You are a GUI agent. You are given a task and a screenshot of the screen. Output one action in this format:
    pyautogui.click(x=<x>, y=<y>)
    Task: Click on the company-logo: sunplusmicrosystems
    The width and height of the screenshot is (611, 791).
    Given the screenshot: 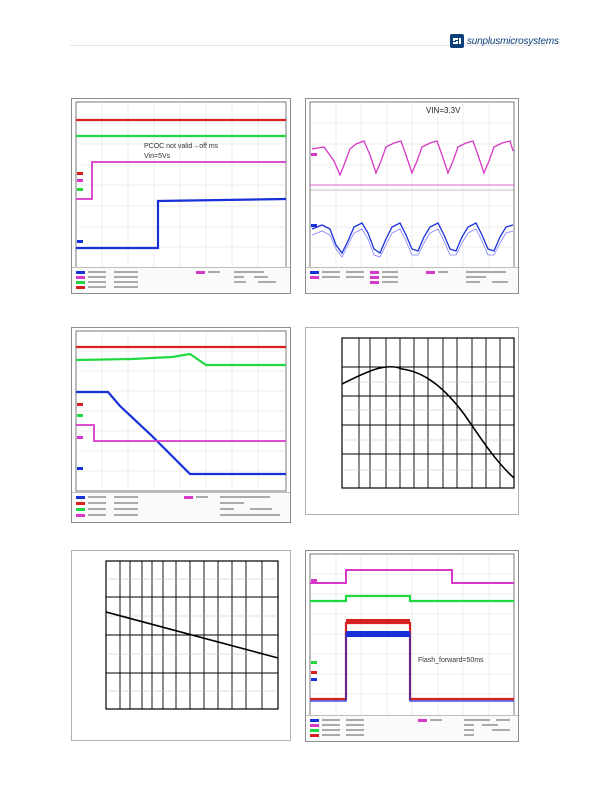 What is the action you would take?
    pyautogui.click(x=504, y=41)
    